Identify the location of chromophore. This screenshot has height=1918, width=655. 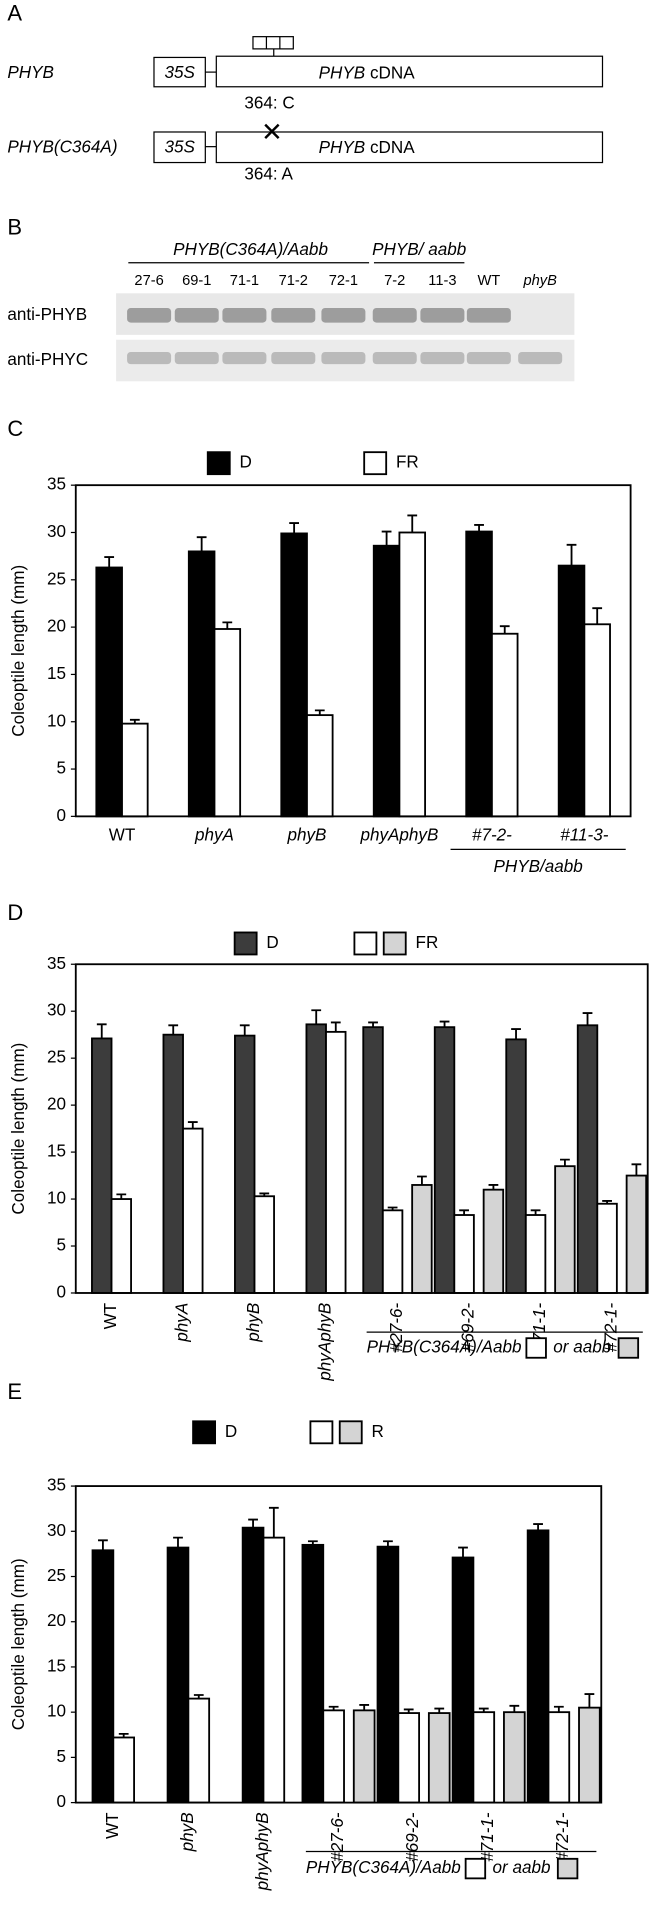
(273, 43).